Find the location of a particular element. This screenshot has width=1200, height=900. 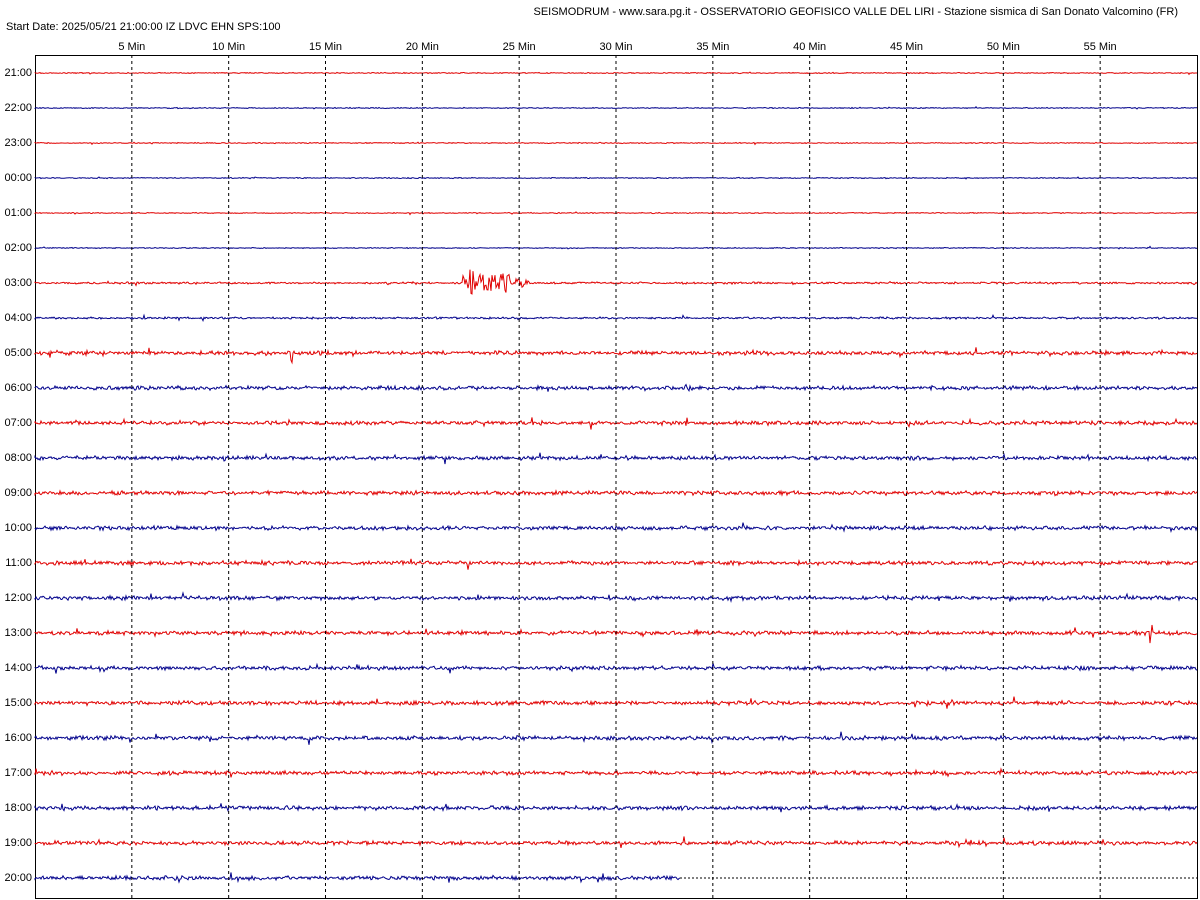

hour-label: 06:00 is located at coordinates (18, 388).